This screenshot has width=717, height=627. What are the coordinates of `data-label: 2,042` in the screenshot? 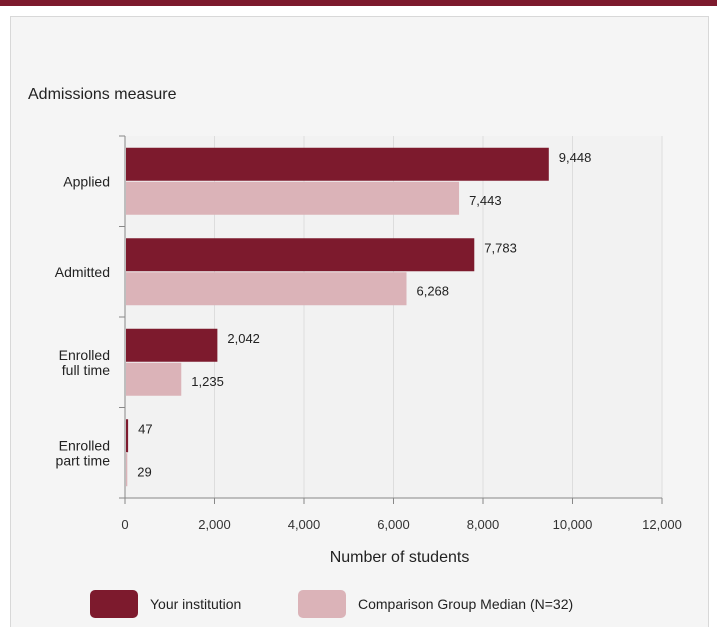 It's located at (243, 338).